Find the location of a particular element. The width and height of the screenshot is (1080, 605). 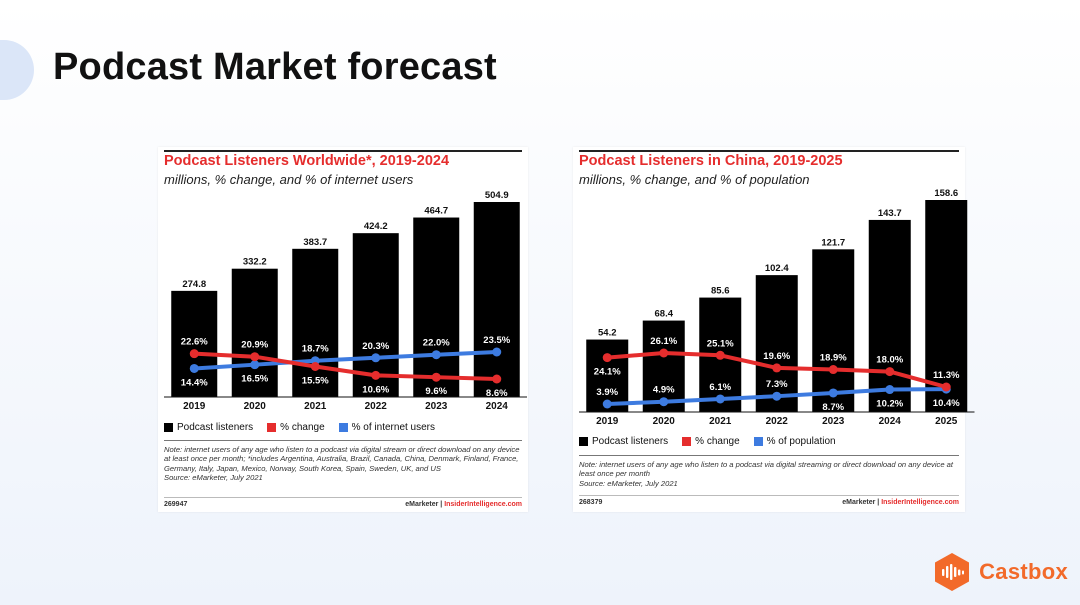

point-label-change: 22.6% is located at coordinates (194, 342).